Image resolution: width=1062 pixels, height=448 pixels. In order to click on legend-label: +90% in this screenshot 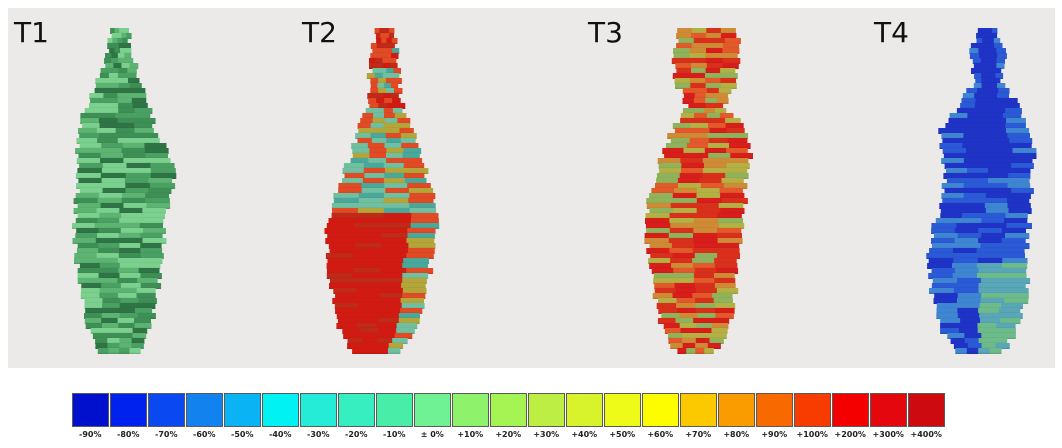, I will do `click(774, 434)`.